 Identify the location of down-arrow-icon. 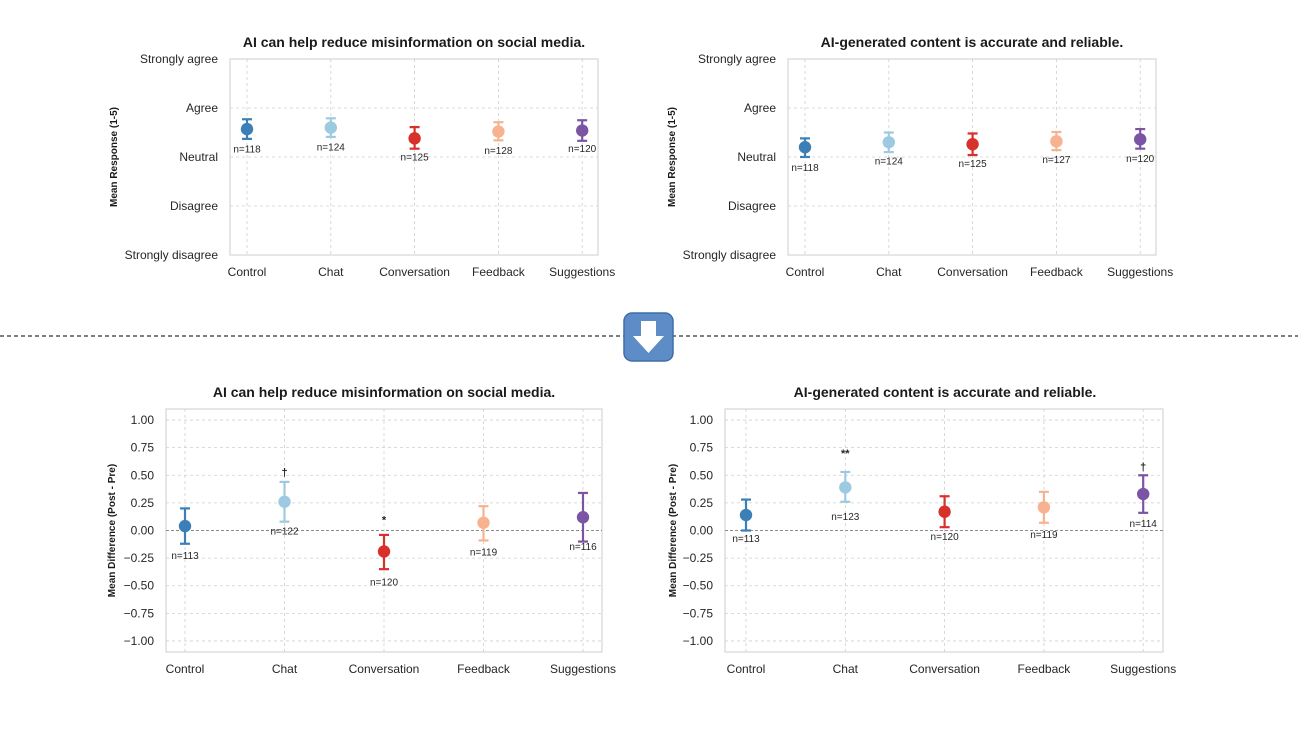
(648, 337).